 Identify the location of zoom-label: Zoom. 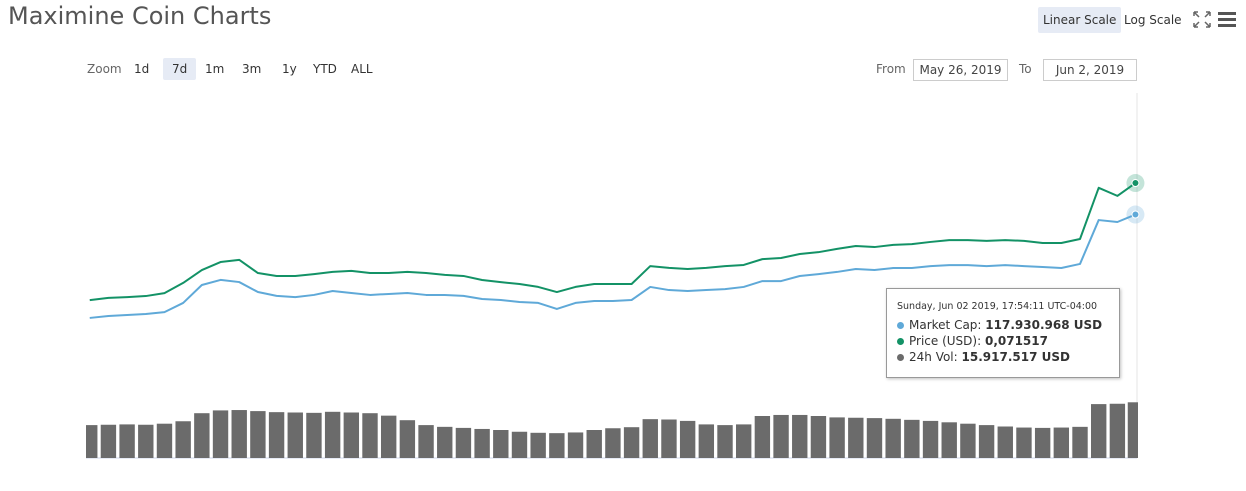
(104, 69).